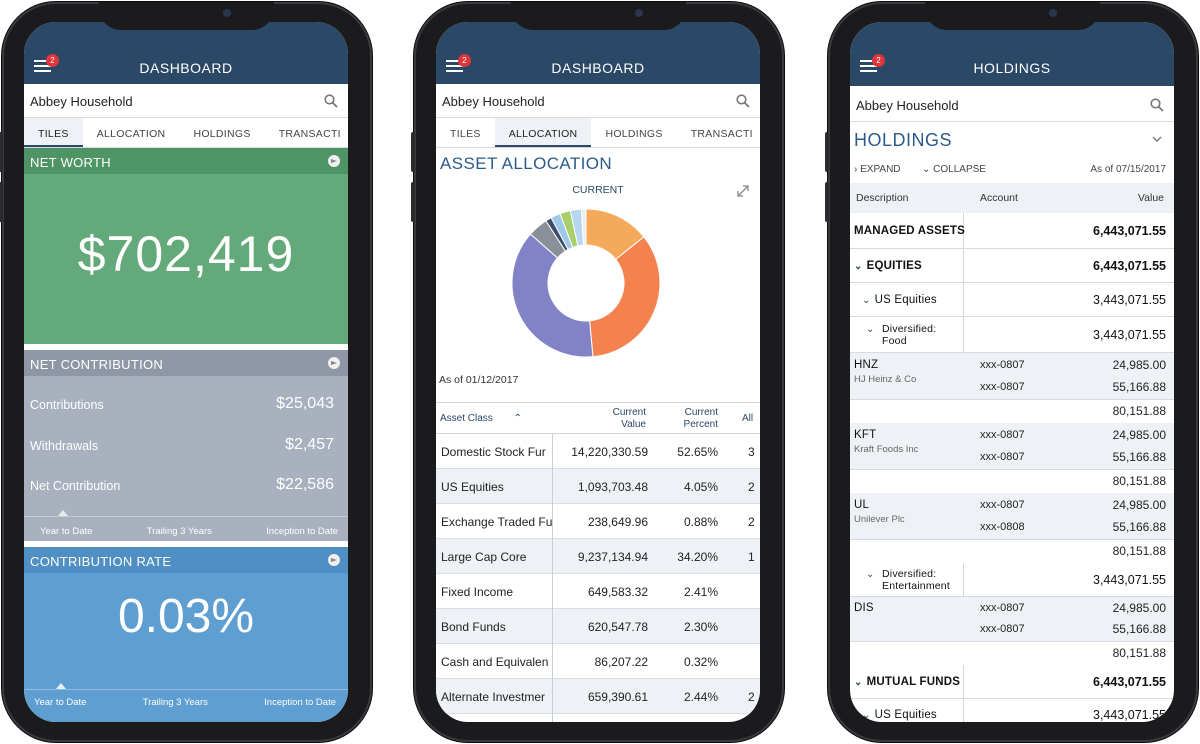 This screenshot has height=744, width=1200. What do you see at coordinates (598, 190) in the screenshot?
I see `chart-label: CURRENT` at bounding box center [598, 190].